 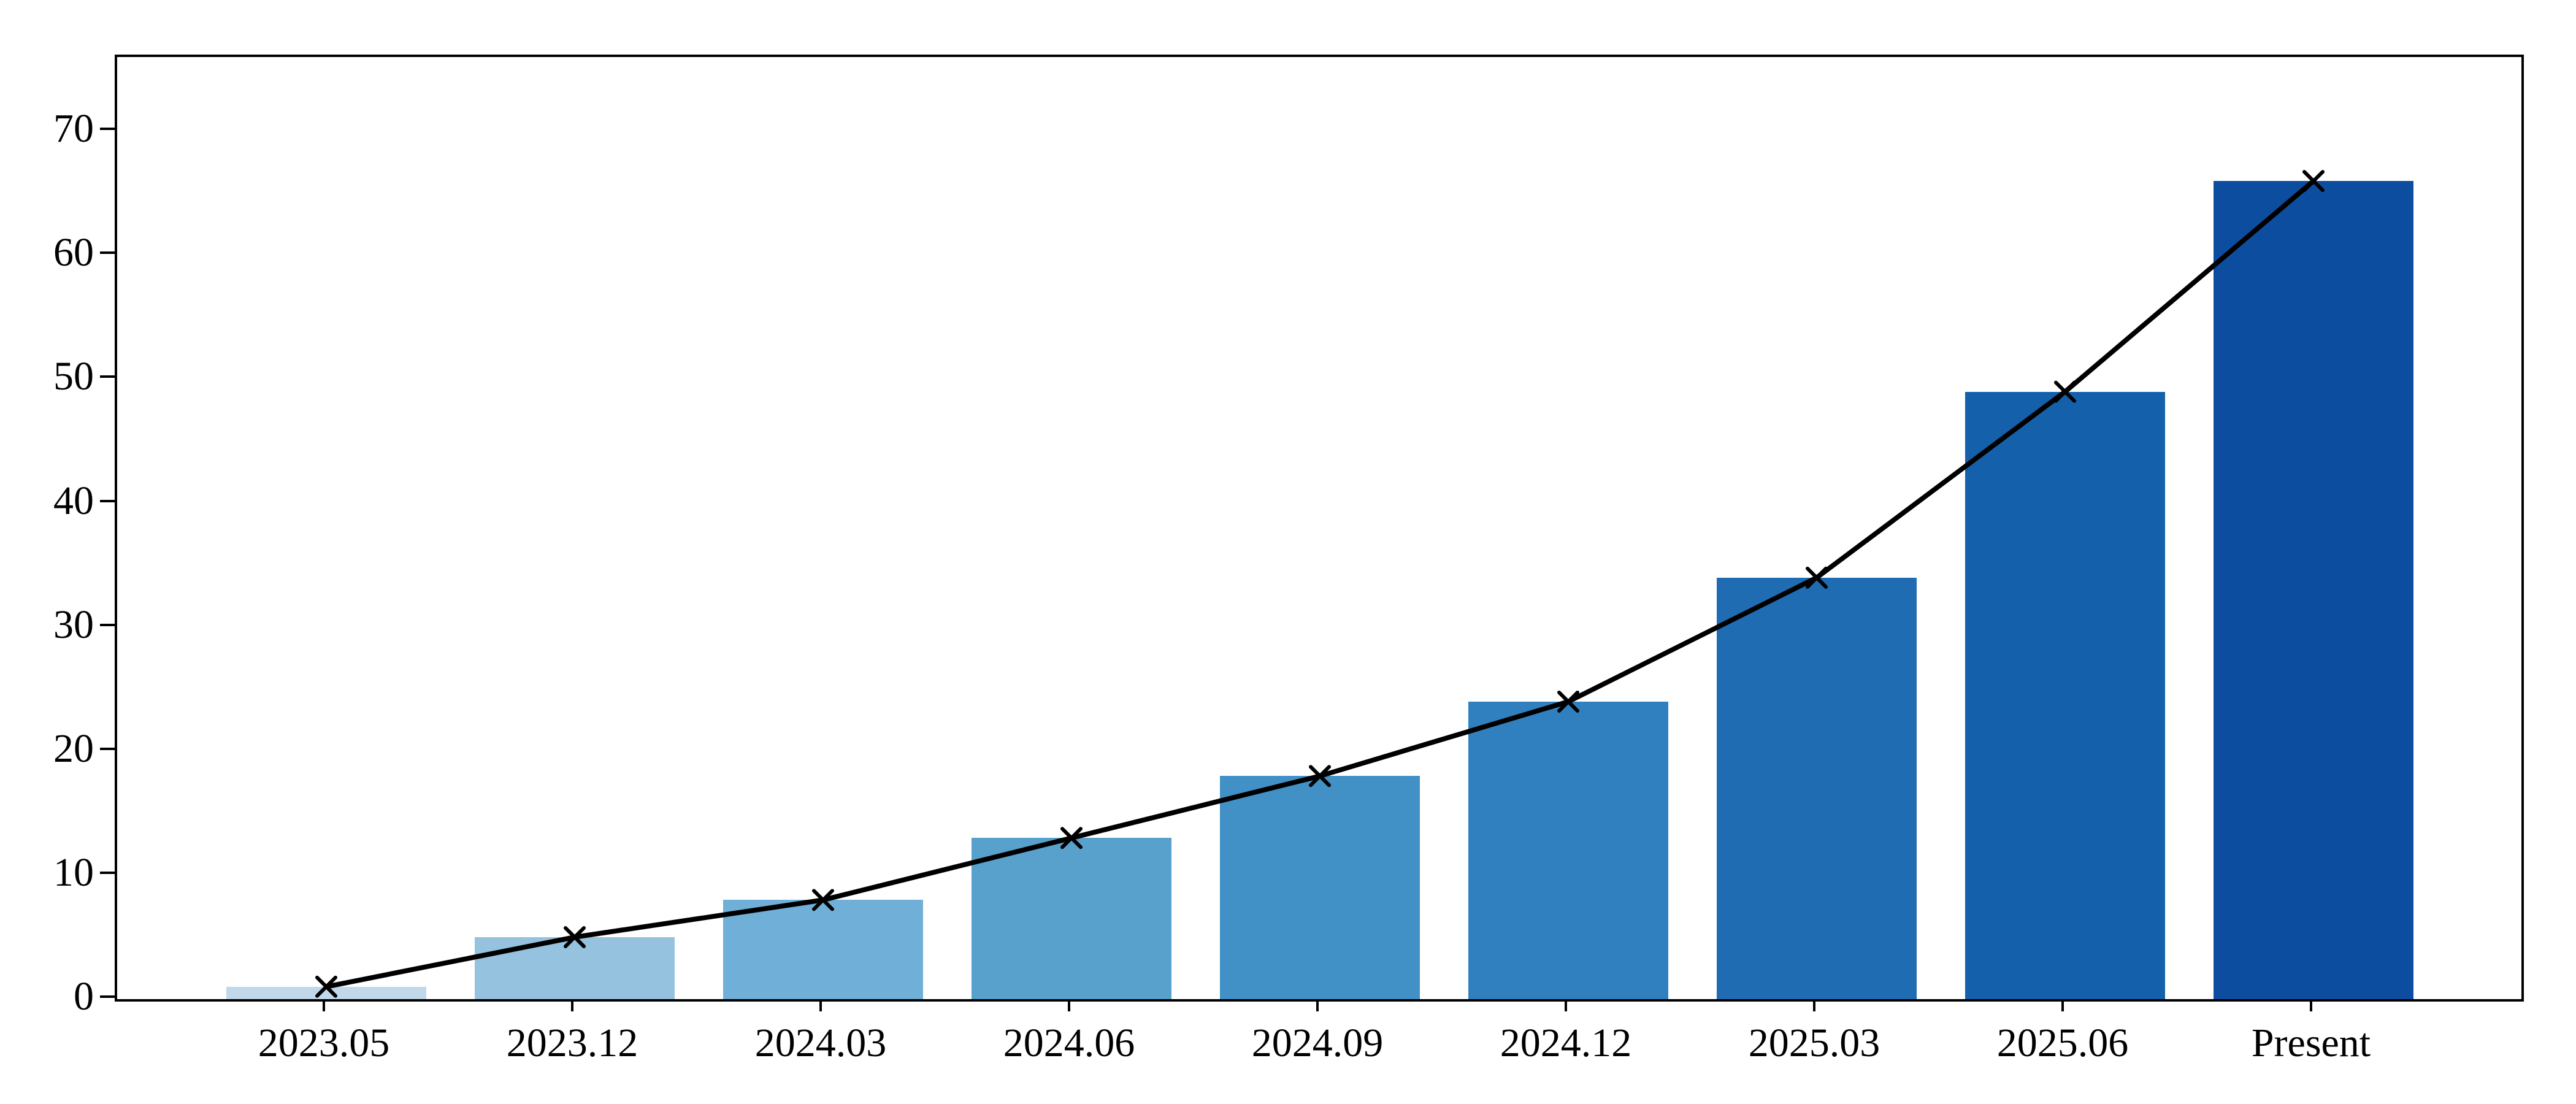 What do you see at coordinates (73, 376) in the screenshot?
I see `y-tick-label: 50` at bounding box center [73, 376].